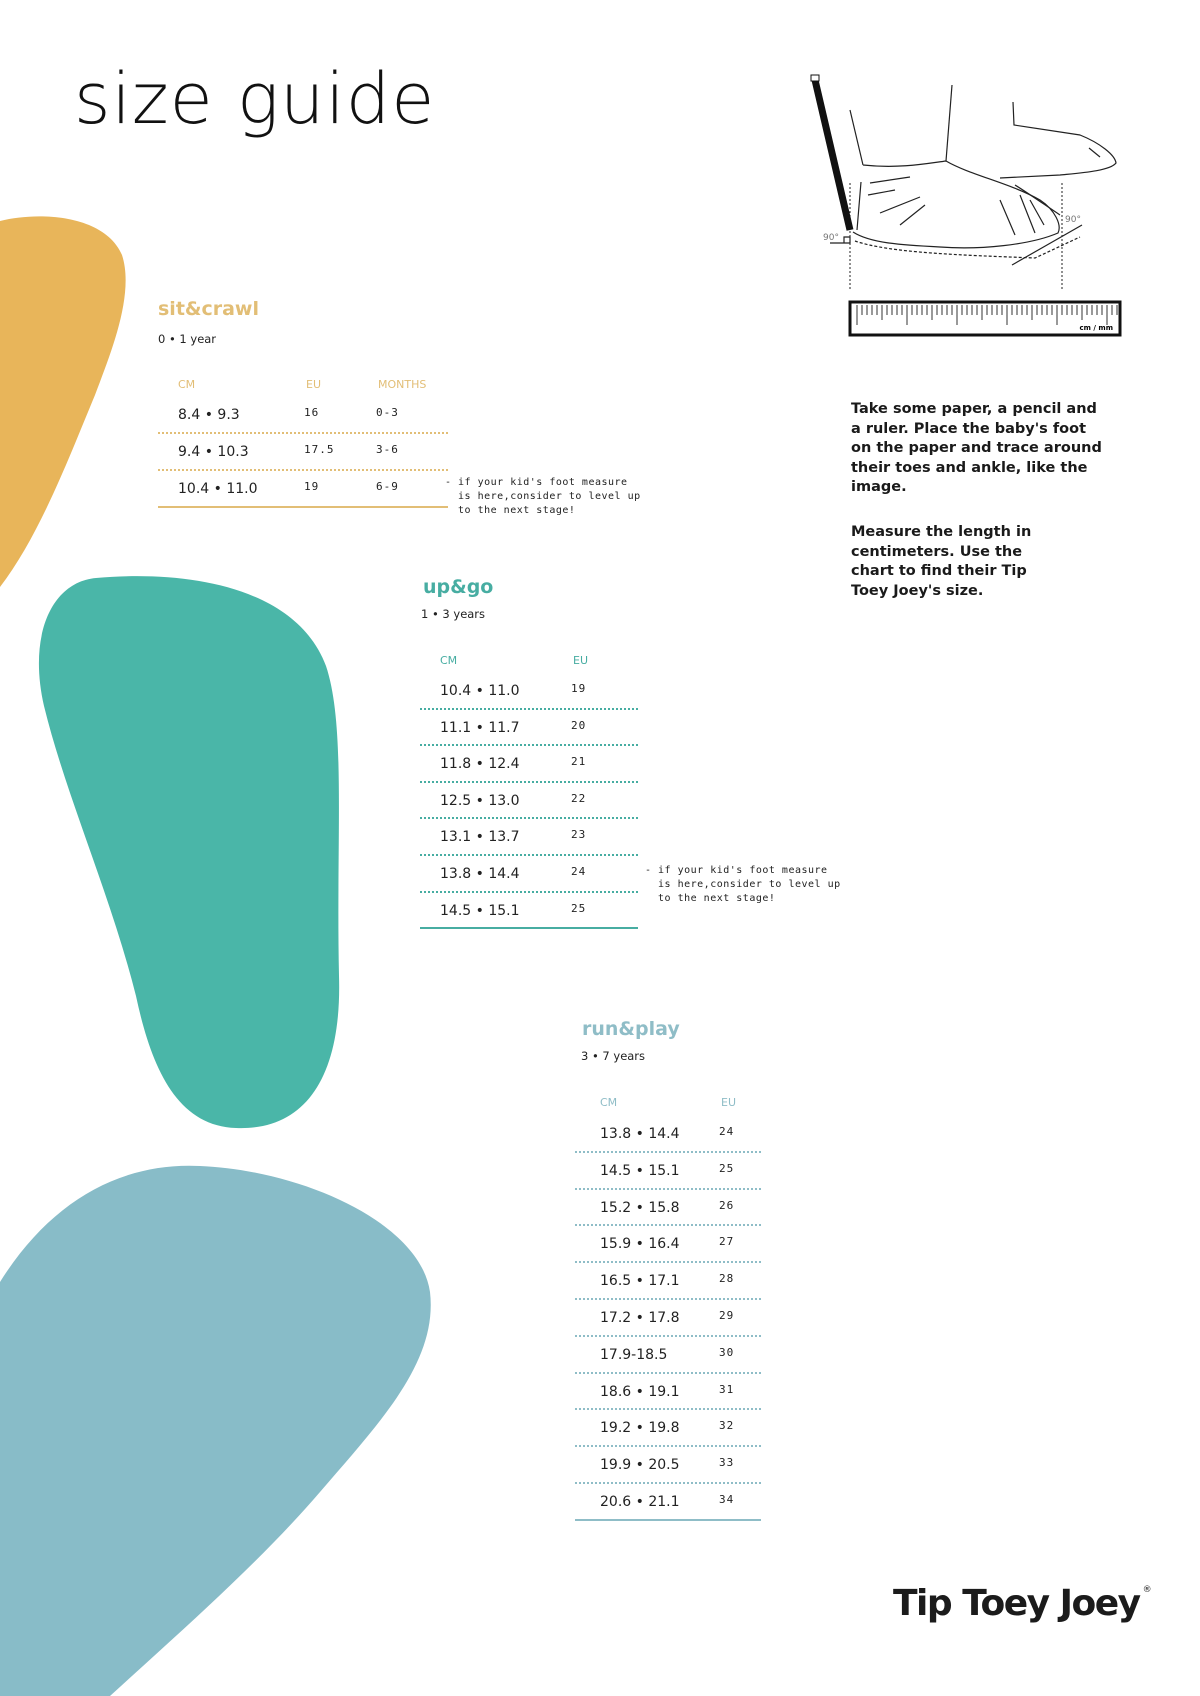  Describe the element at coordinates (579, 725) in the screenshot. I see `eu-size: 20` at that location.